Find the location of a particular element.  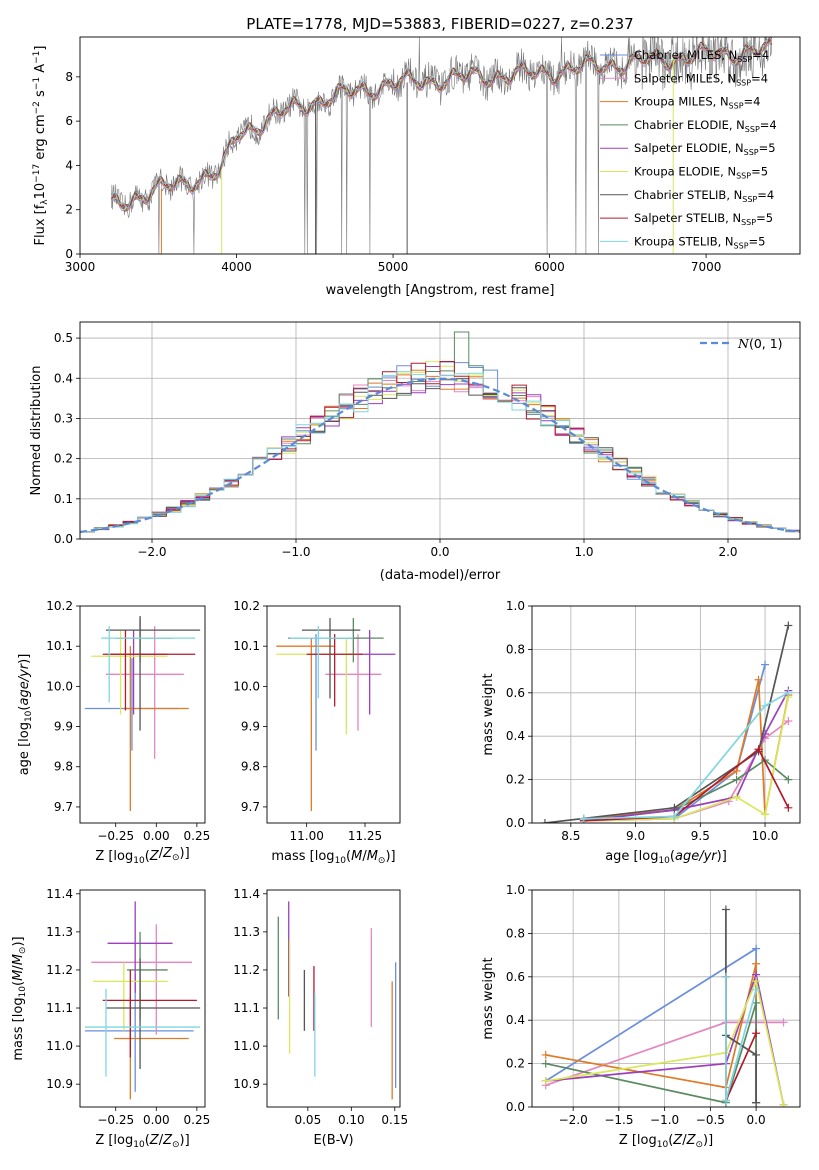

gaussian-curve is located at coordinates (440, 455).